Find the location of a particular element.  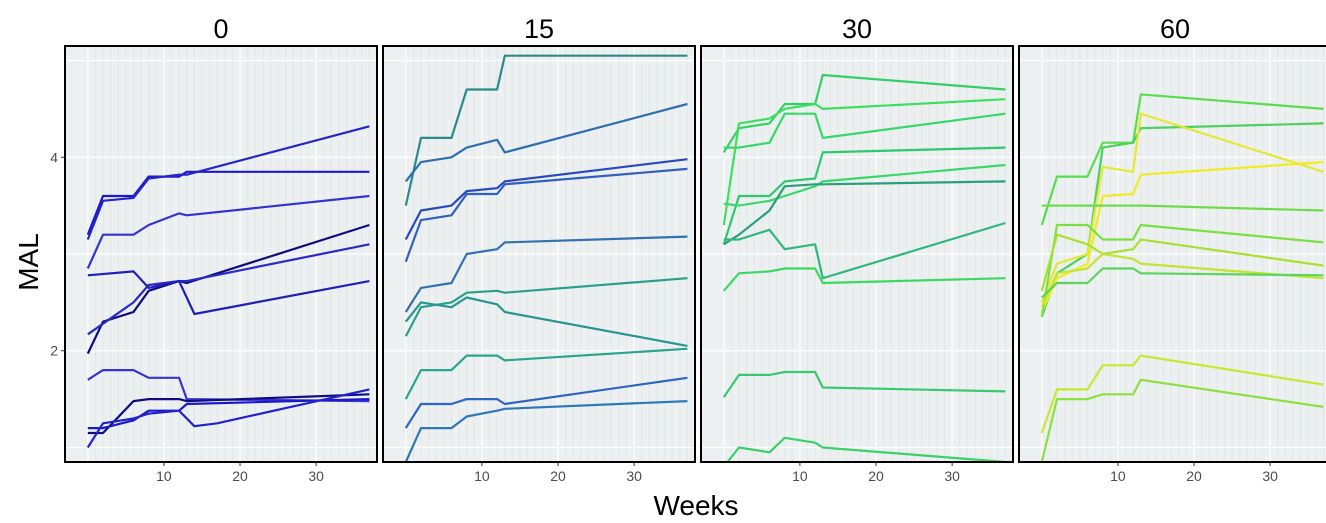

series-group is located at coordinates (228, 287).